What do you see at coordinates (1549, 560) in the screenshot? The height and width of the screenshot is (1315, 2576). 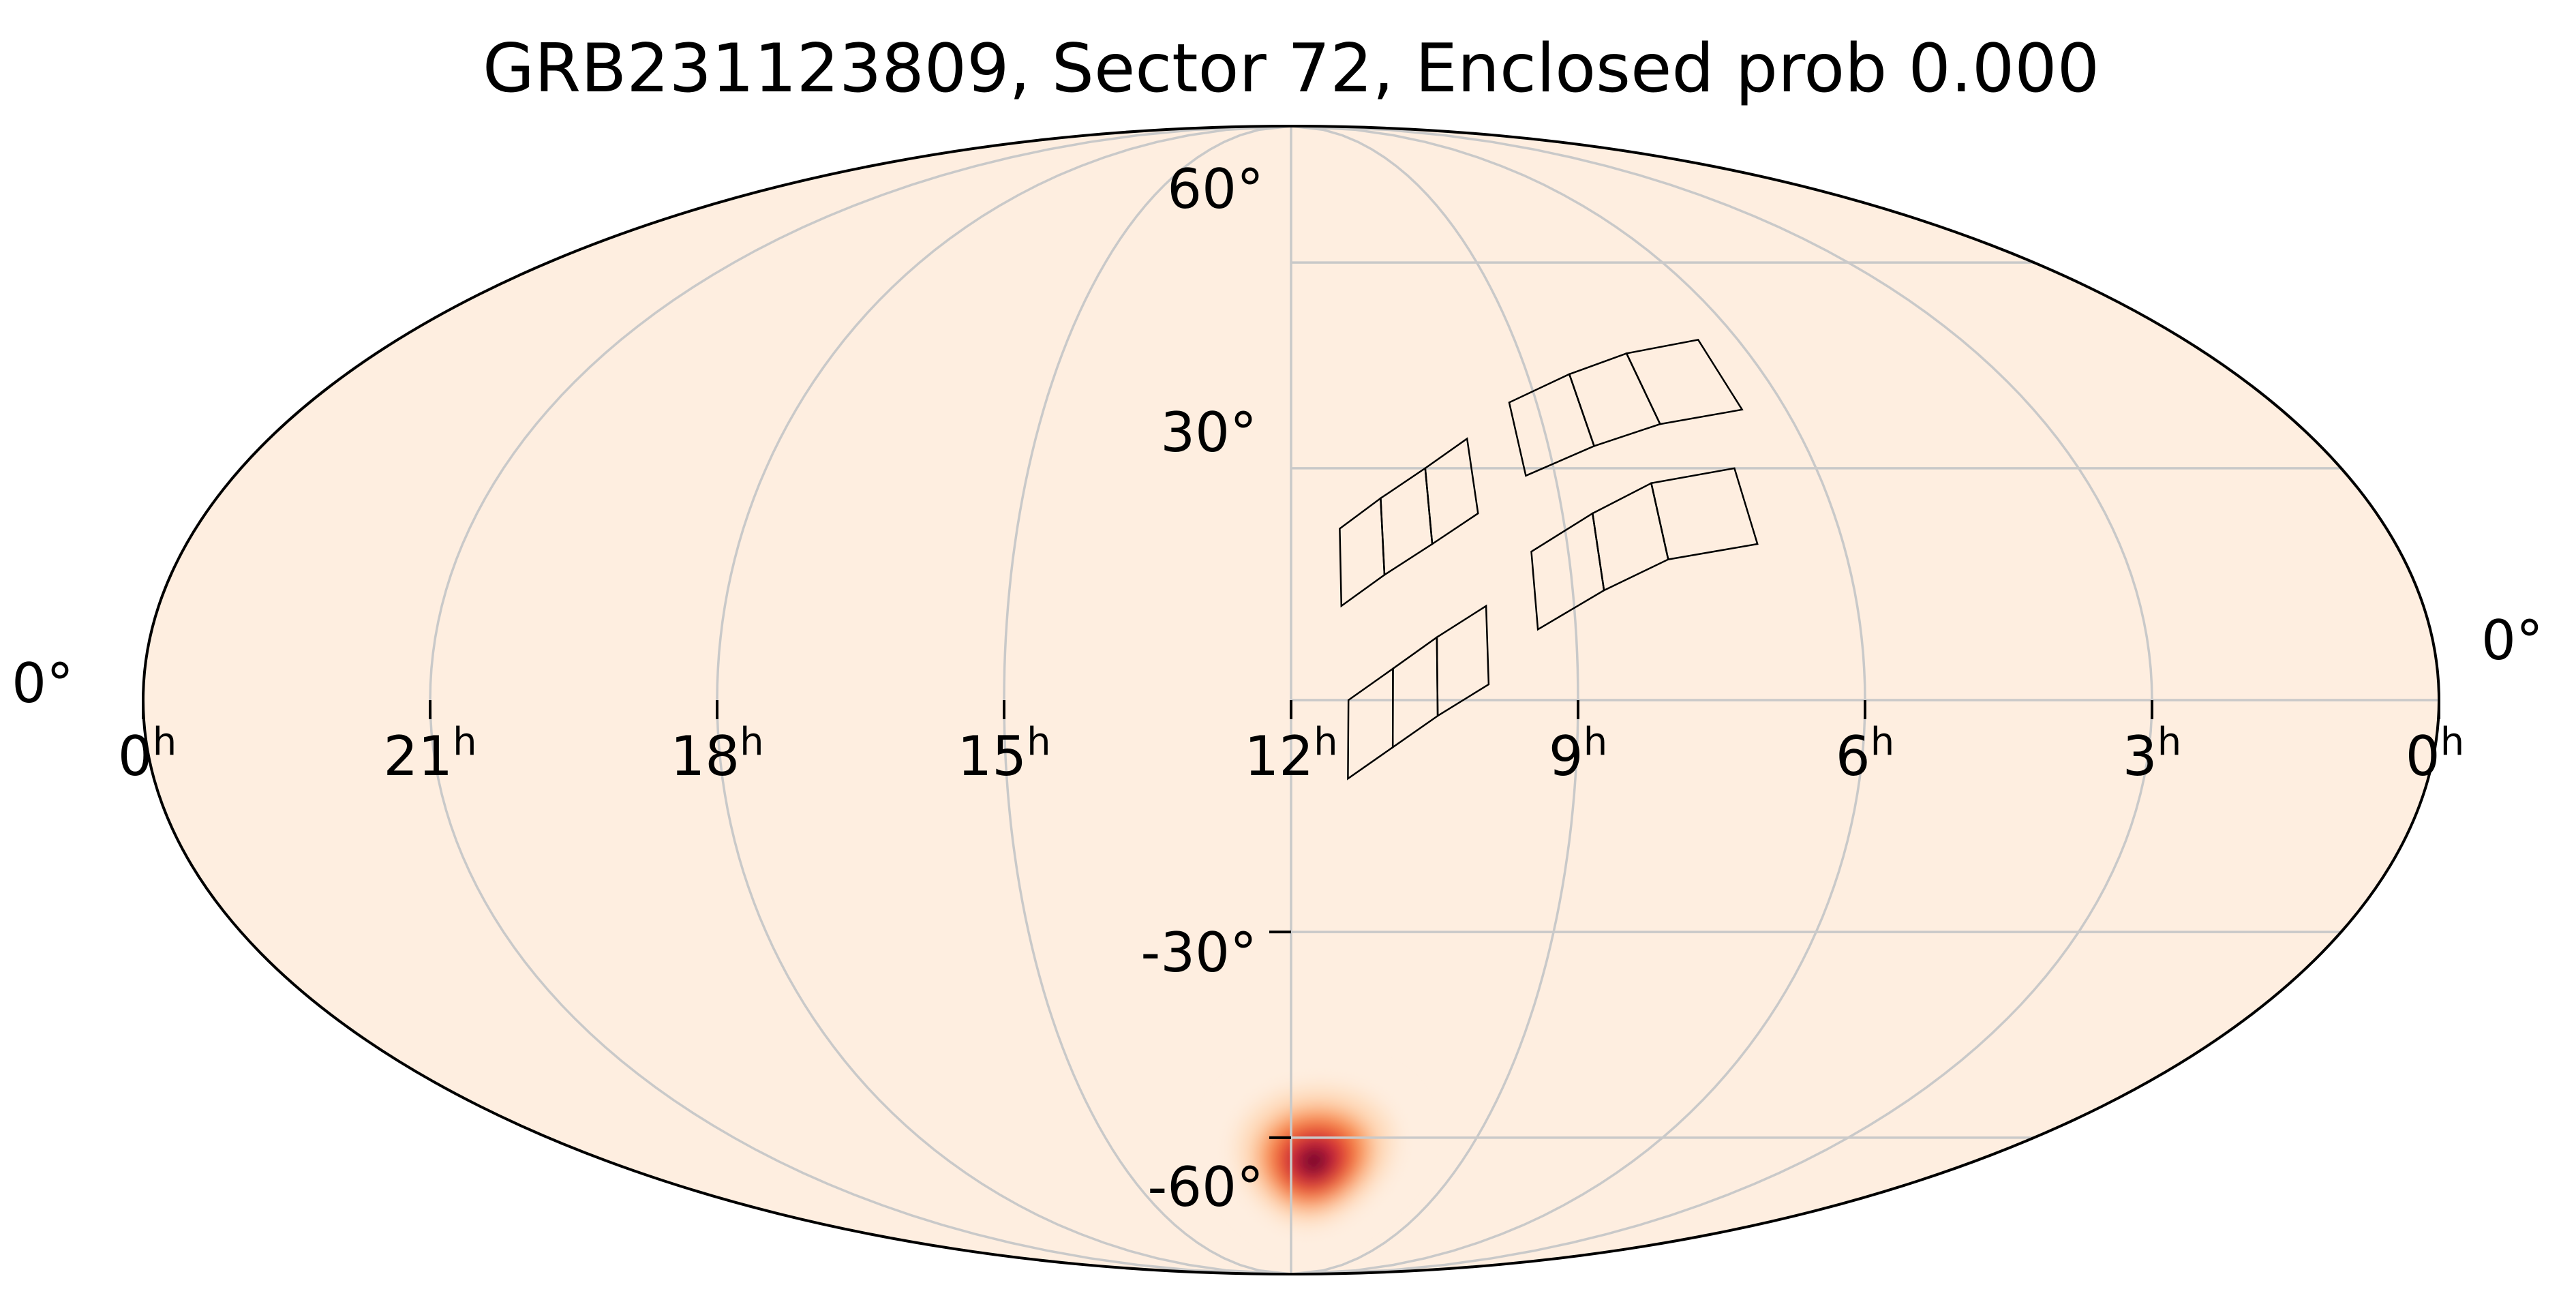 I see `sector-footprint` at bounding box center [1549, 560].